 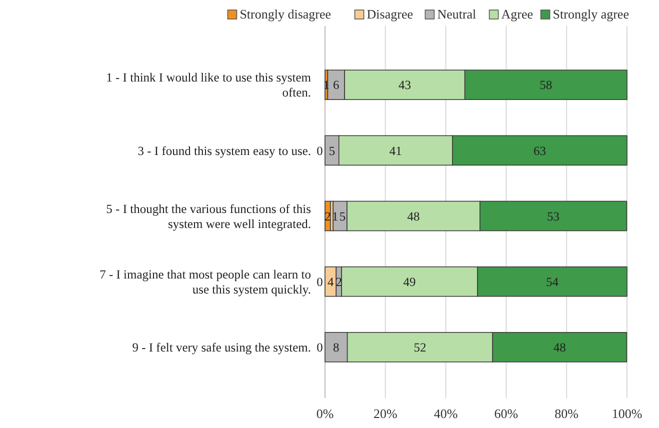 What do you see at coordinates (336, 347) in the screenshot?
I see `annotation: 8` at bounding box center [336, 347].